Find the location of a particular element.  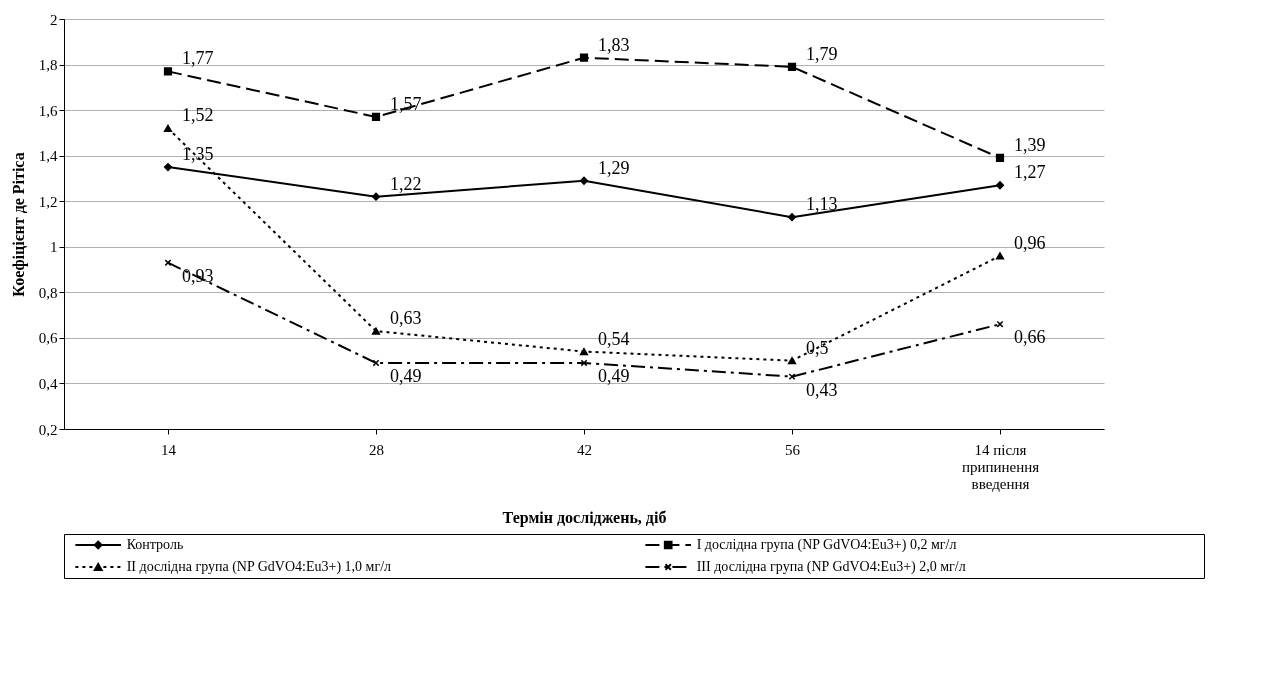

data-label: 1,29 is located at coordinates (614, 167).